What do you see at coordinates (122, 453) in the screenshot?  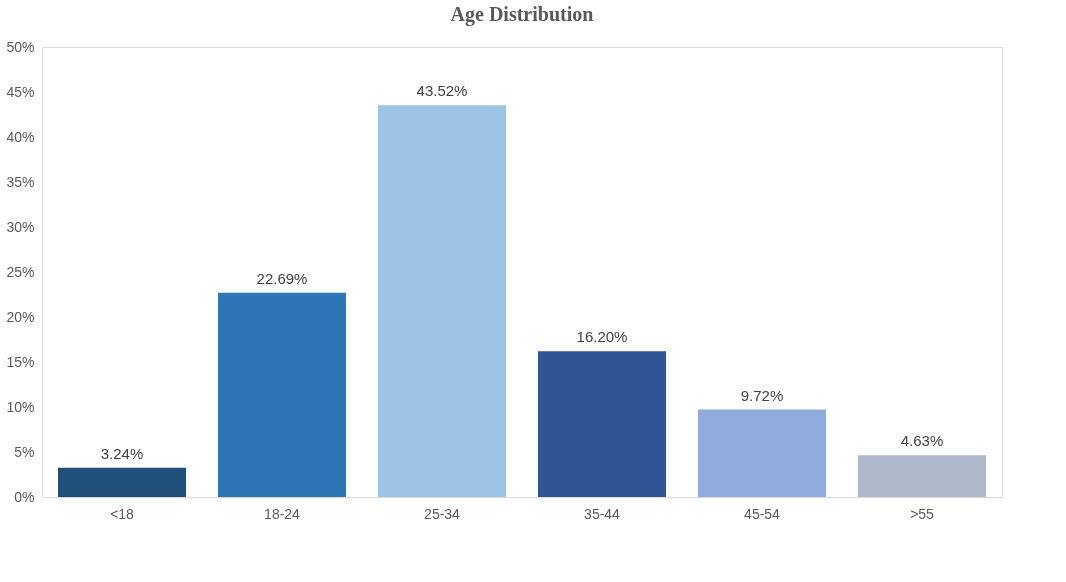 I see `data-label: 3.24%` at bounding box center [122, 453].